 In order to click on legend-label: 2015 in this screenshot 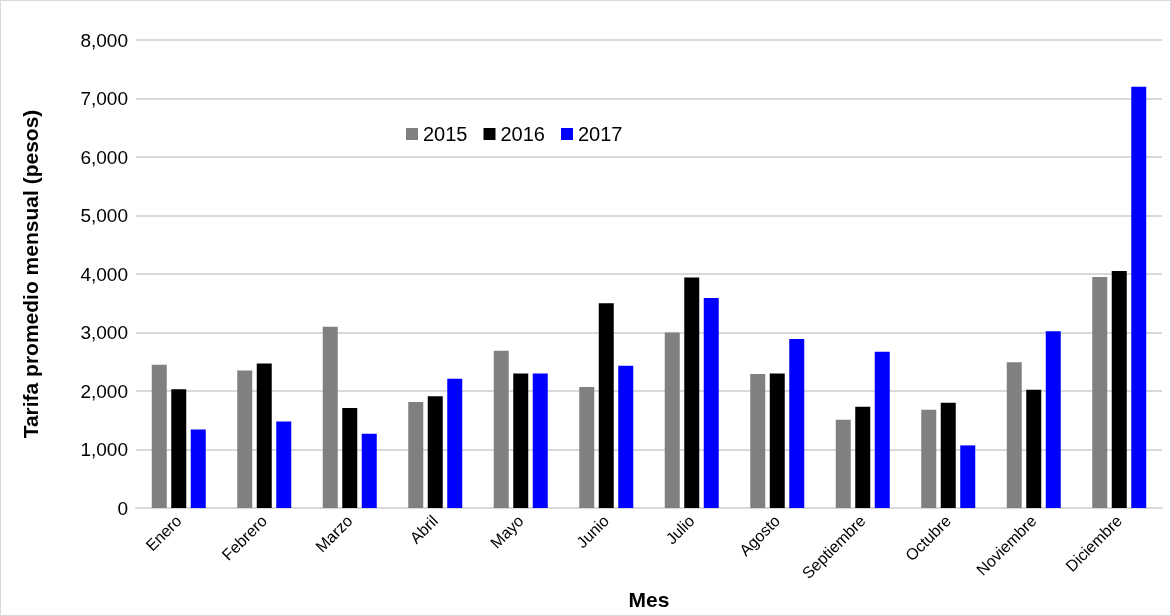, I will do `click(445, 134)`.